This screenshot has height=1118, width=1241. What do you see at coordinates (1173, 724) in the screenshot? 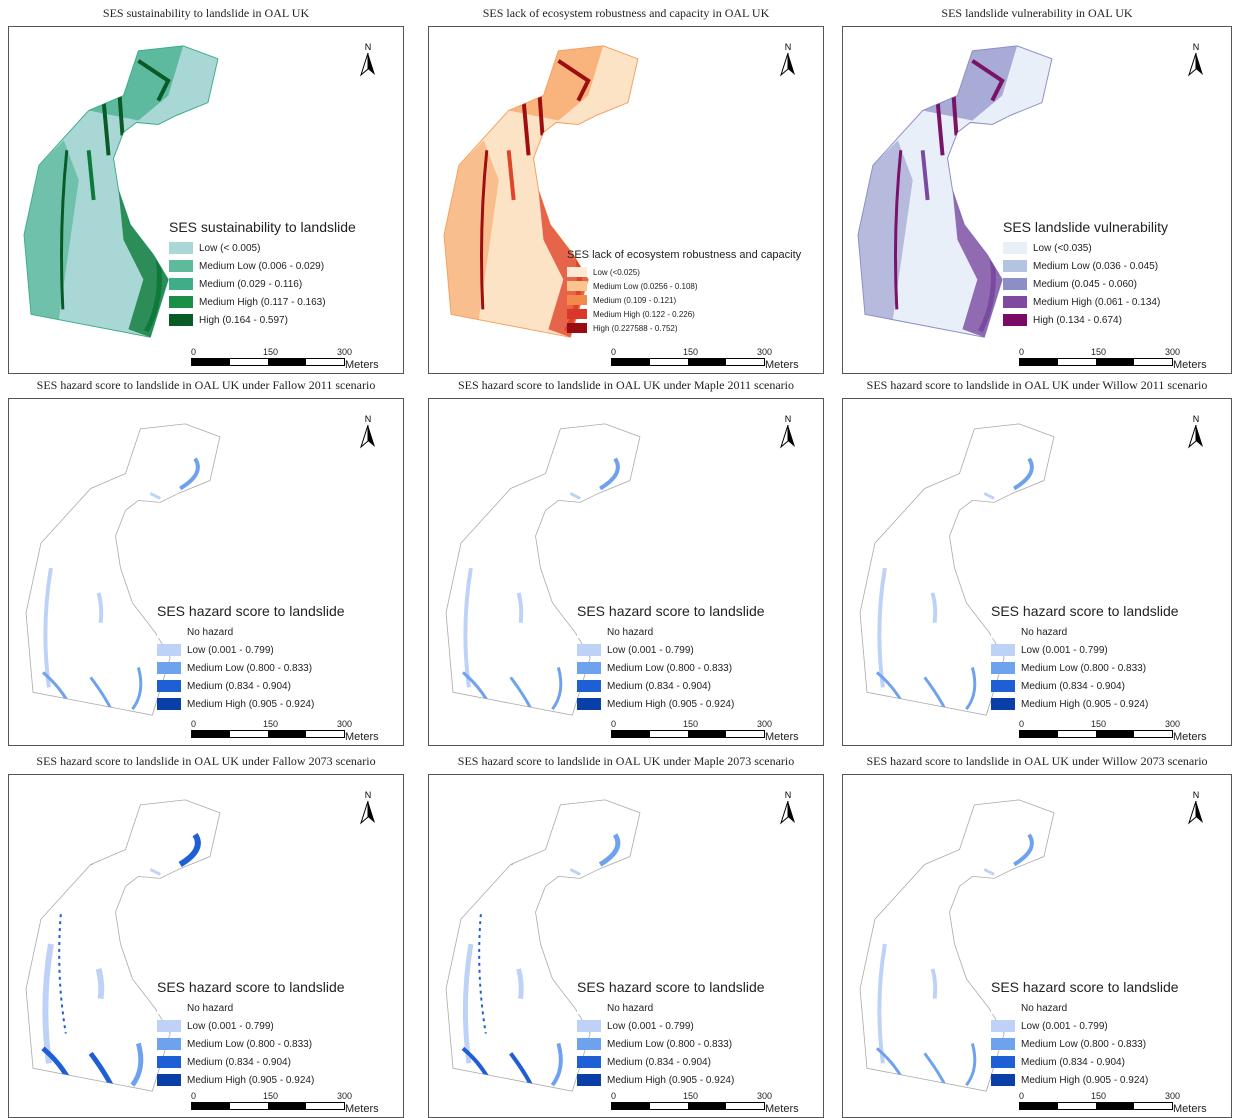
I see `scale-tick-label: 300` at bounding box center [1173, 724].